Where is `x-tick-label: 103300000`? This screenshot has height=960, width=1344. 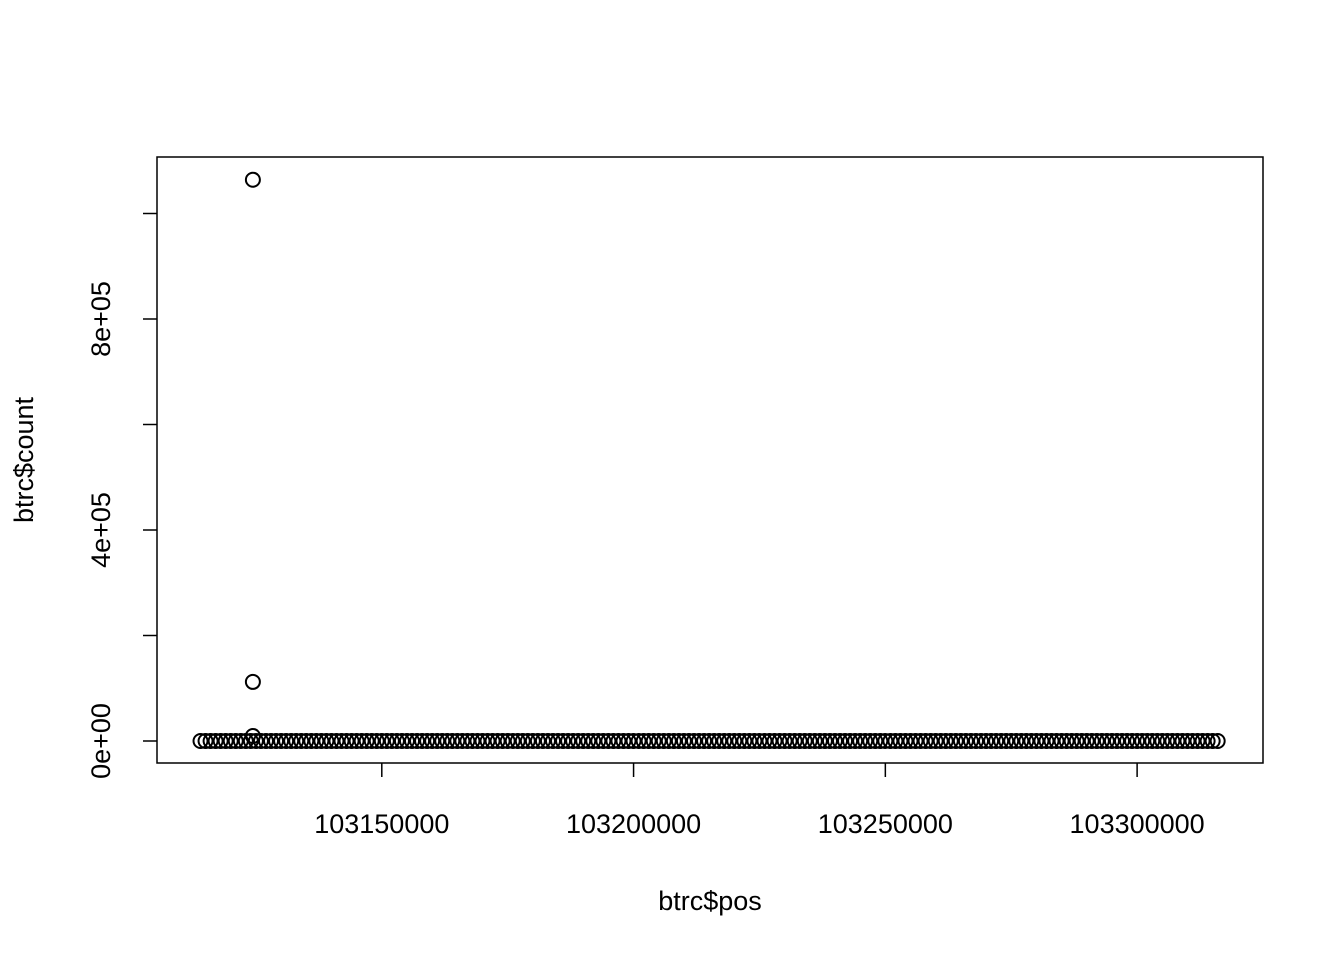
x-tick-label: 103300000 is located at coordinates (1137, 824).